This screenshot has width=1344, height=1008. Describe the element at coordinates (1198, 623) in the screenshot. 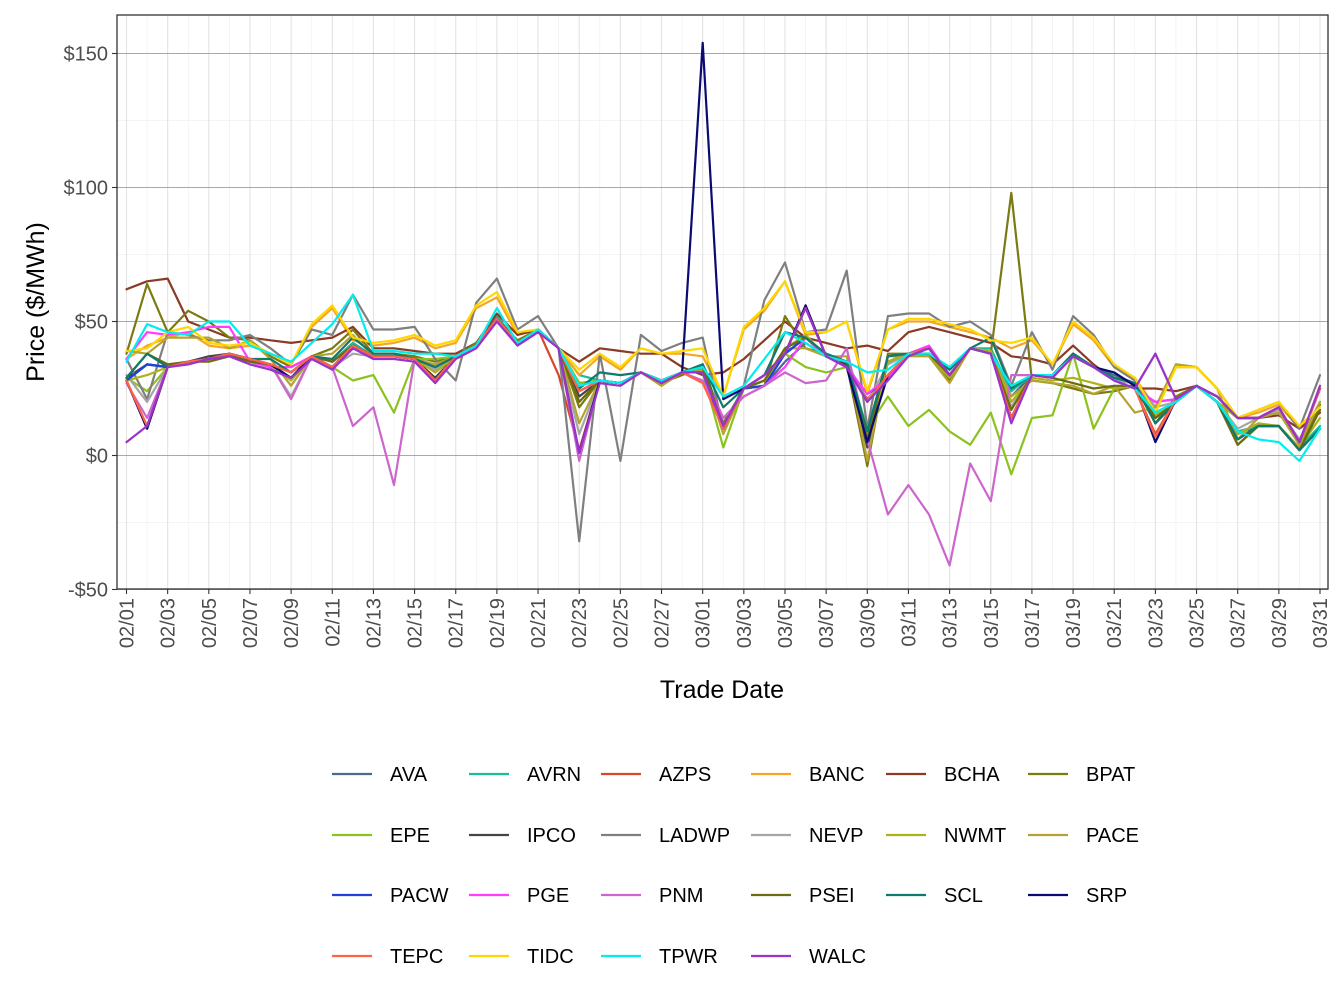

I see `x-tick-label: 03/25` at that location.